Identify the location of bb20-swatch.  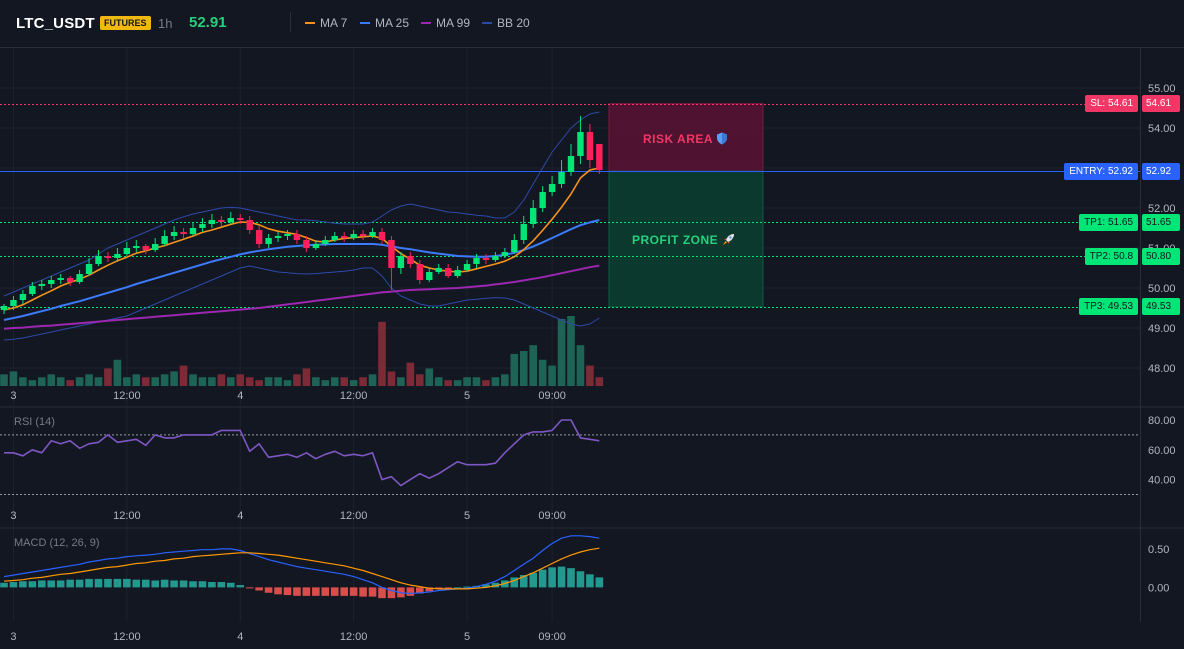
(487, 23).